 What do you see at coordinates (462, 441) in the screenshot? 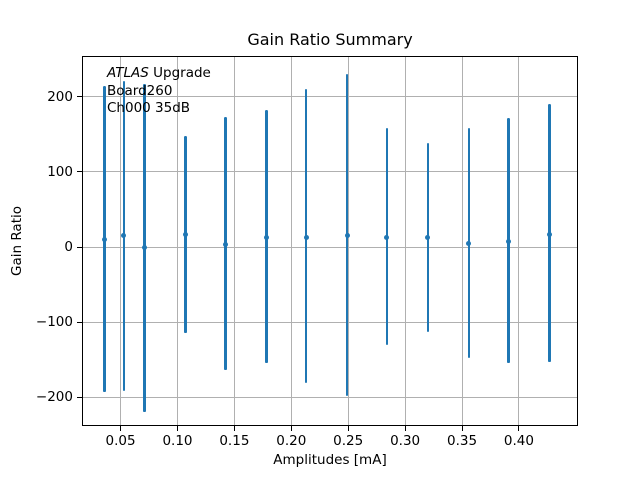
I see `x-tick-label: 0.35` at bounding box center [462, 441].